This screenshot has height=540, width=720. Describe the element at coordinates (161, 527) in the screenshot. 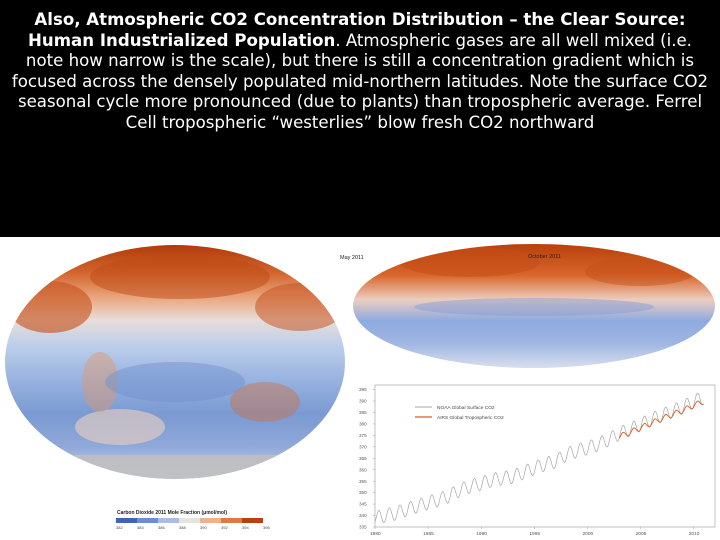

I see `colorbar-tick: 386` at that location.